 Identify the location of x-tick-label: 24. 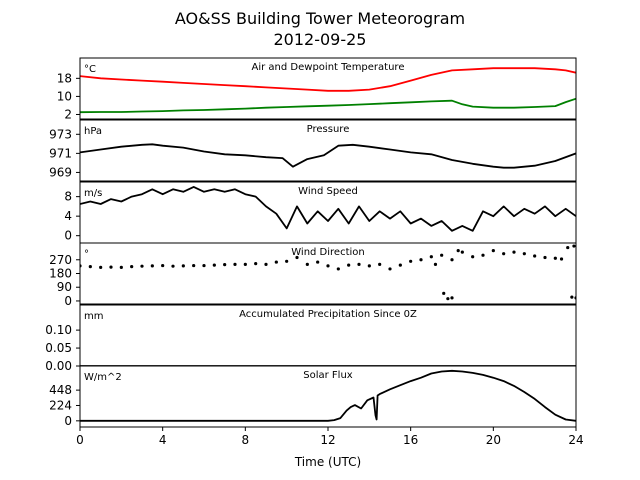
(575, 440).